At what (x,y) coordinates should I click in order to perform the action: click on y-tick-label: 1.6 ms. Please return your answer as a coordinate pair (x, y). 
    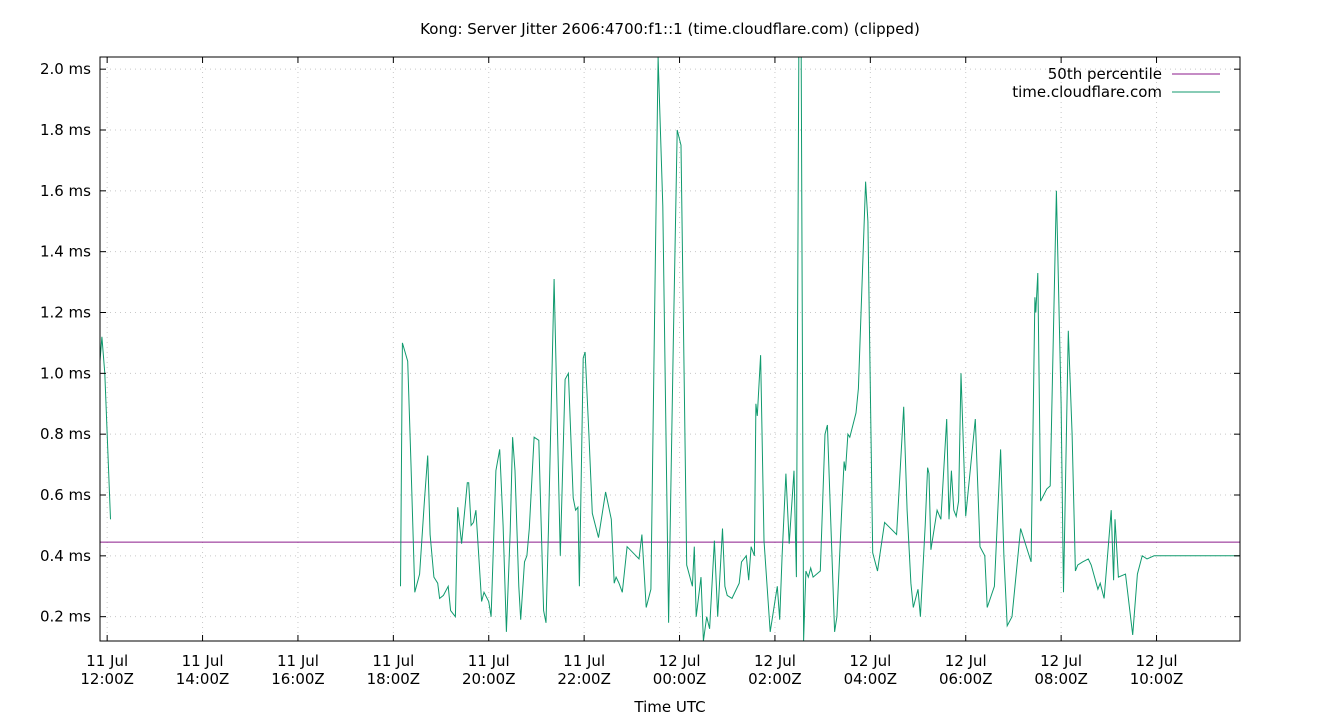
    Looking at the image, I should click on (65, 191).